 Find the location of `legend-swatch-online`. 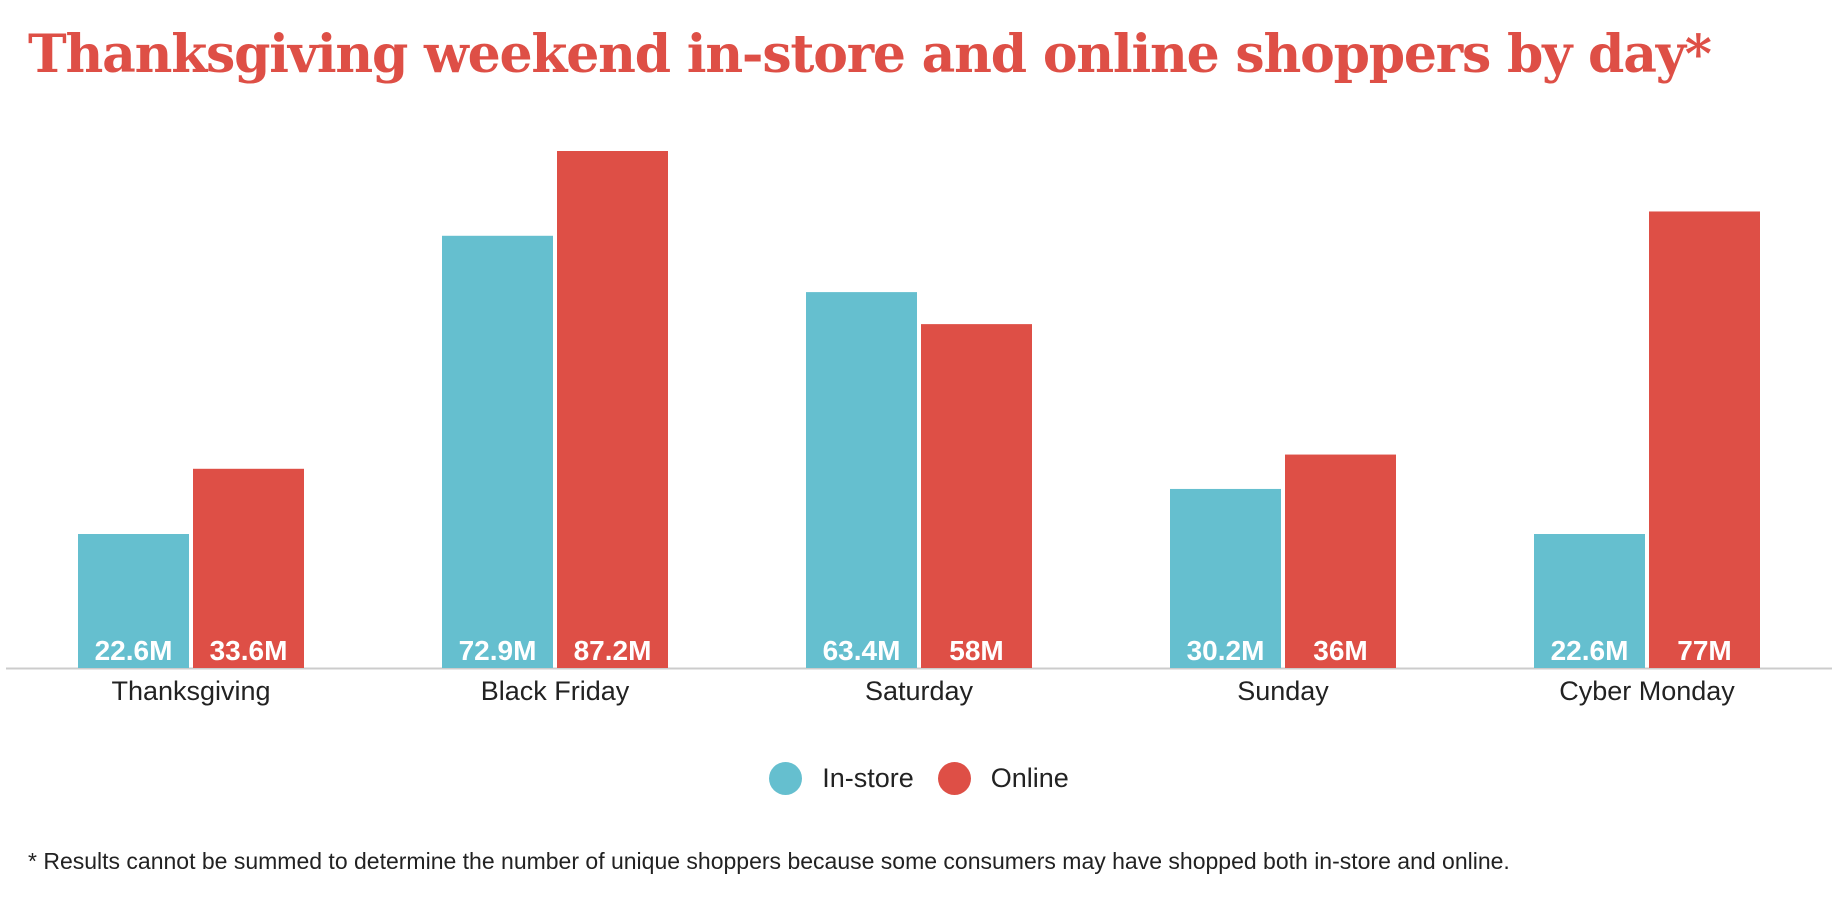

legend-swatch-online is located at coordinates (954, 778).